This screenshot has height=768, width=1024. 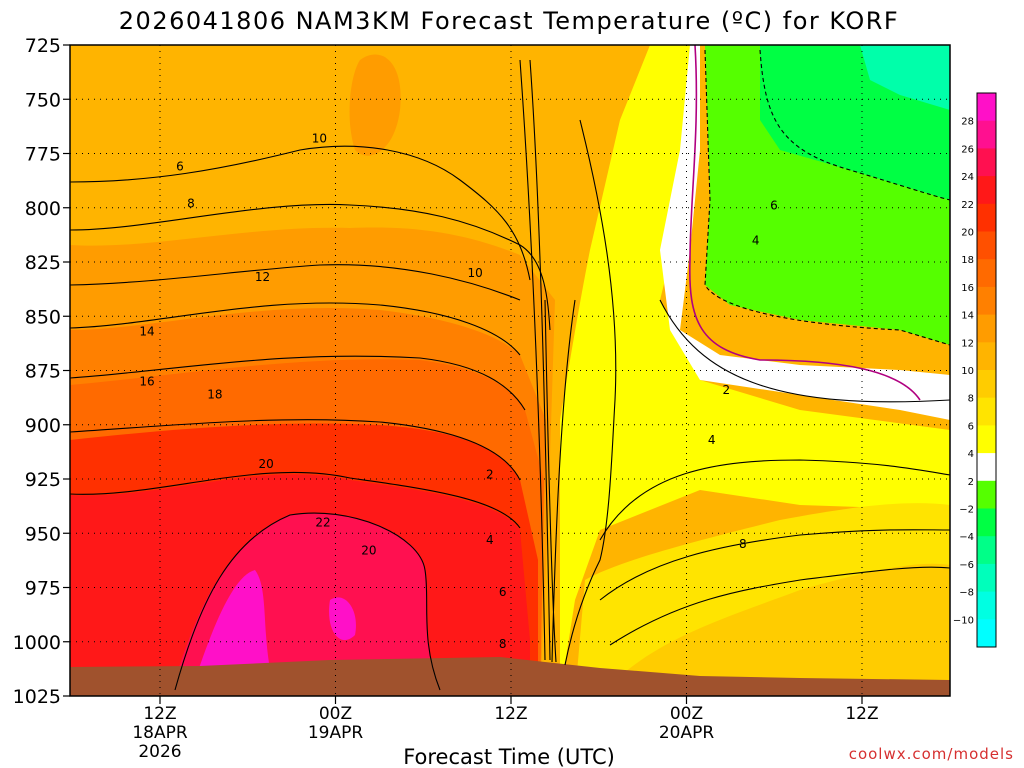 I want to click on y-tick-label: 1000, so click(x=37, y=643).